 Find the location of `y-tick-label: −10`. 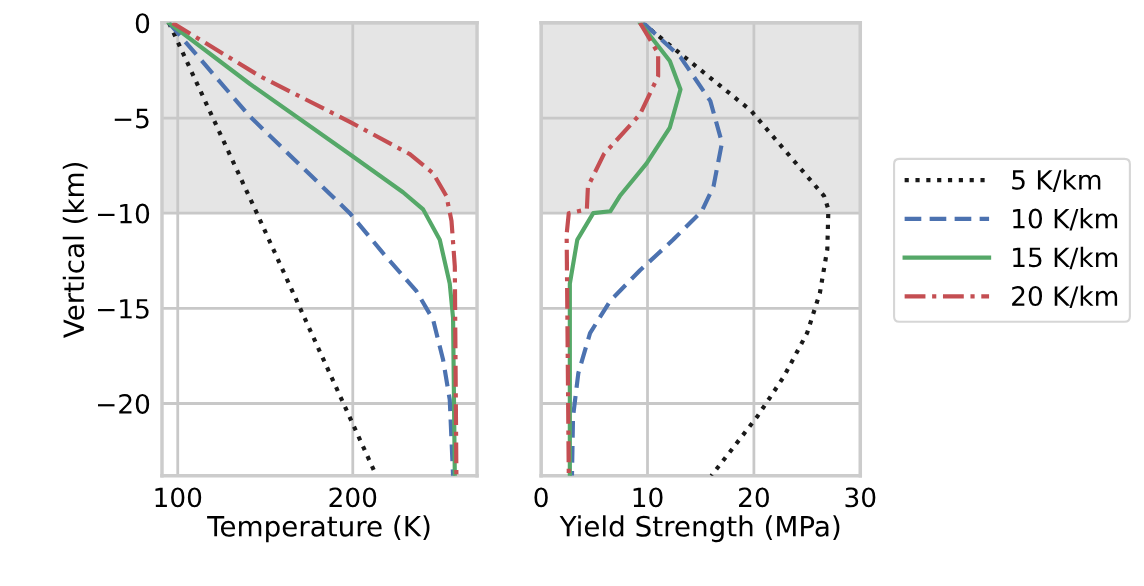

y-tick-label: −10 is located at coordinates (123, 213).